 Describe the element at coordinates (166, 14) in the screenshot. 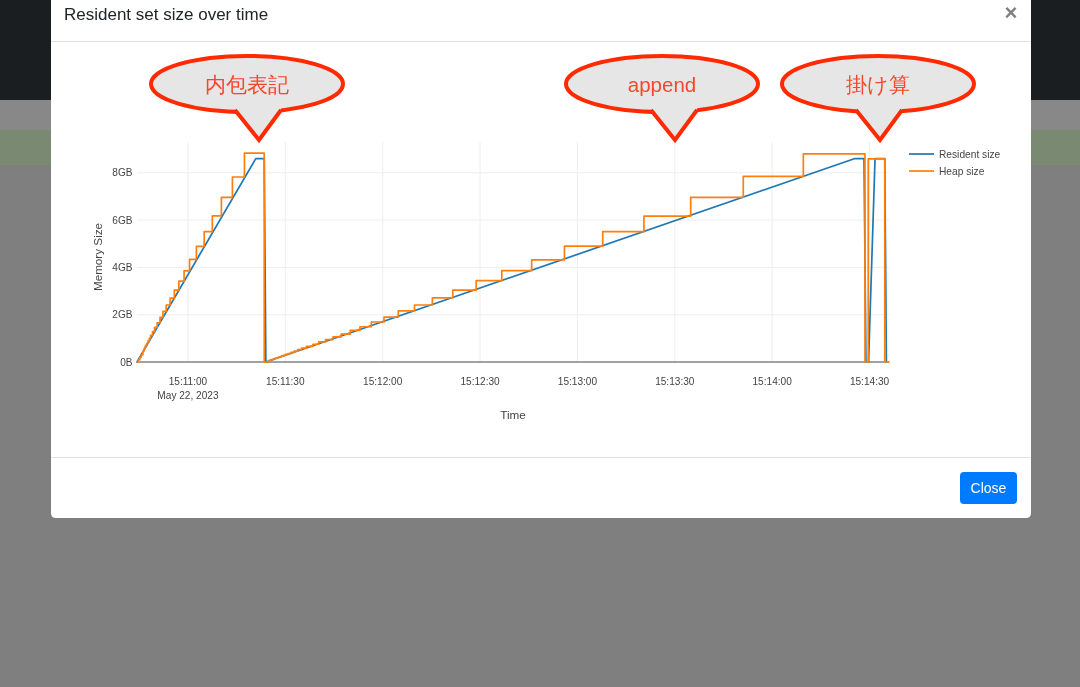

I see `title: Resident set size over time` at that location.